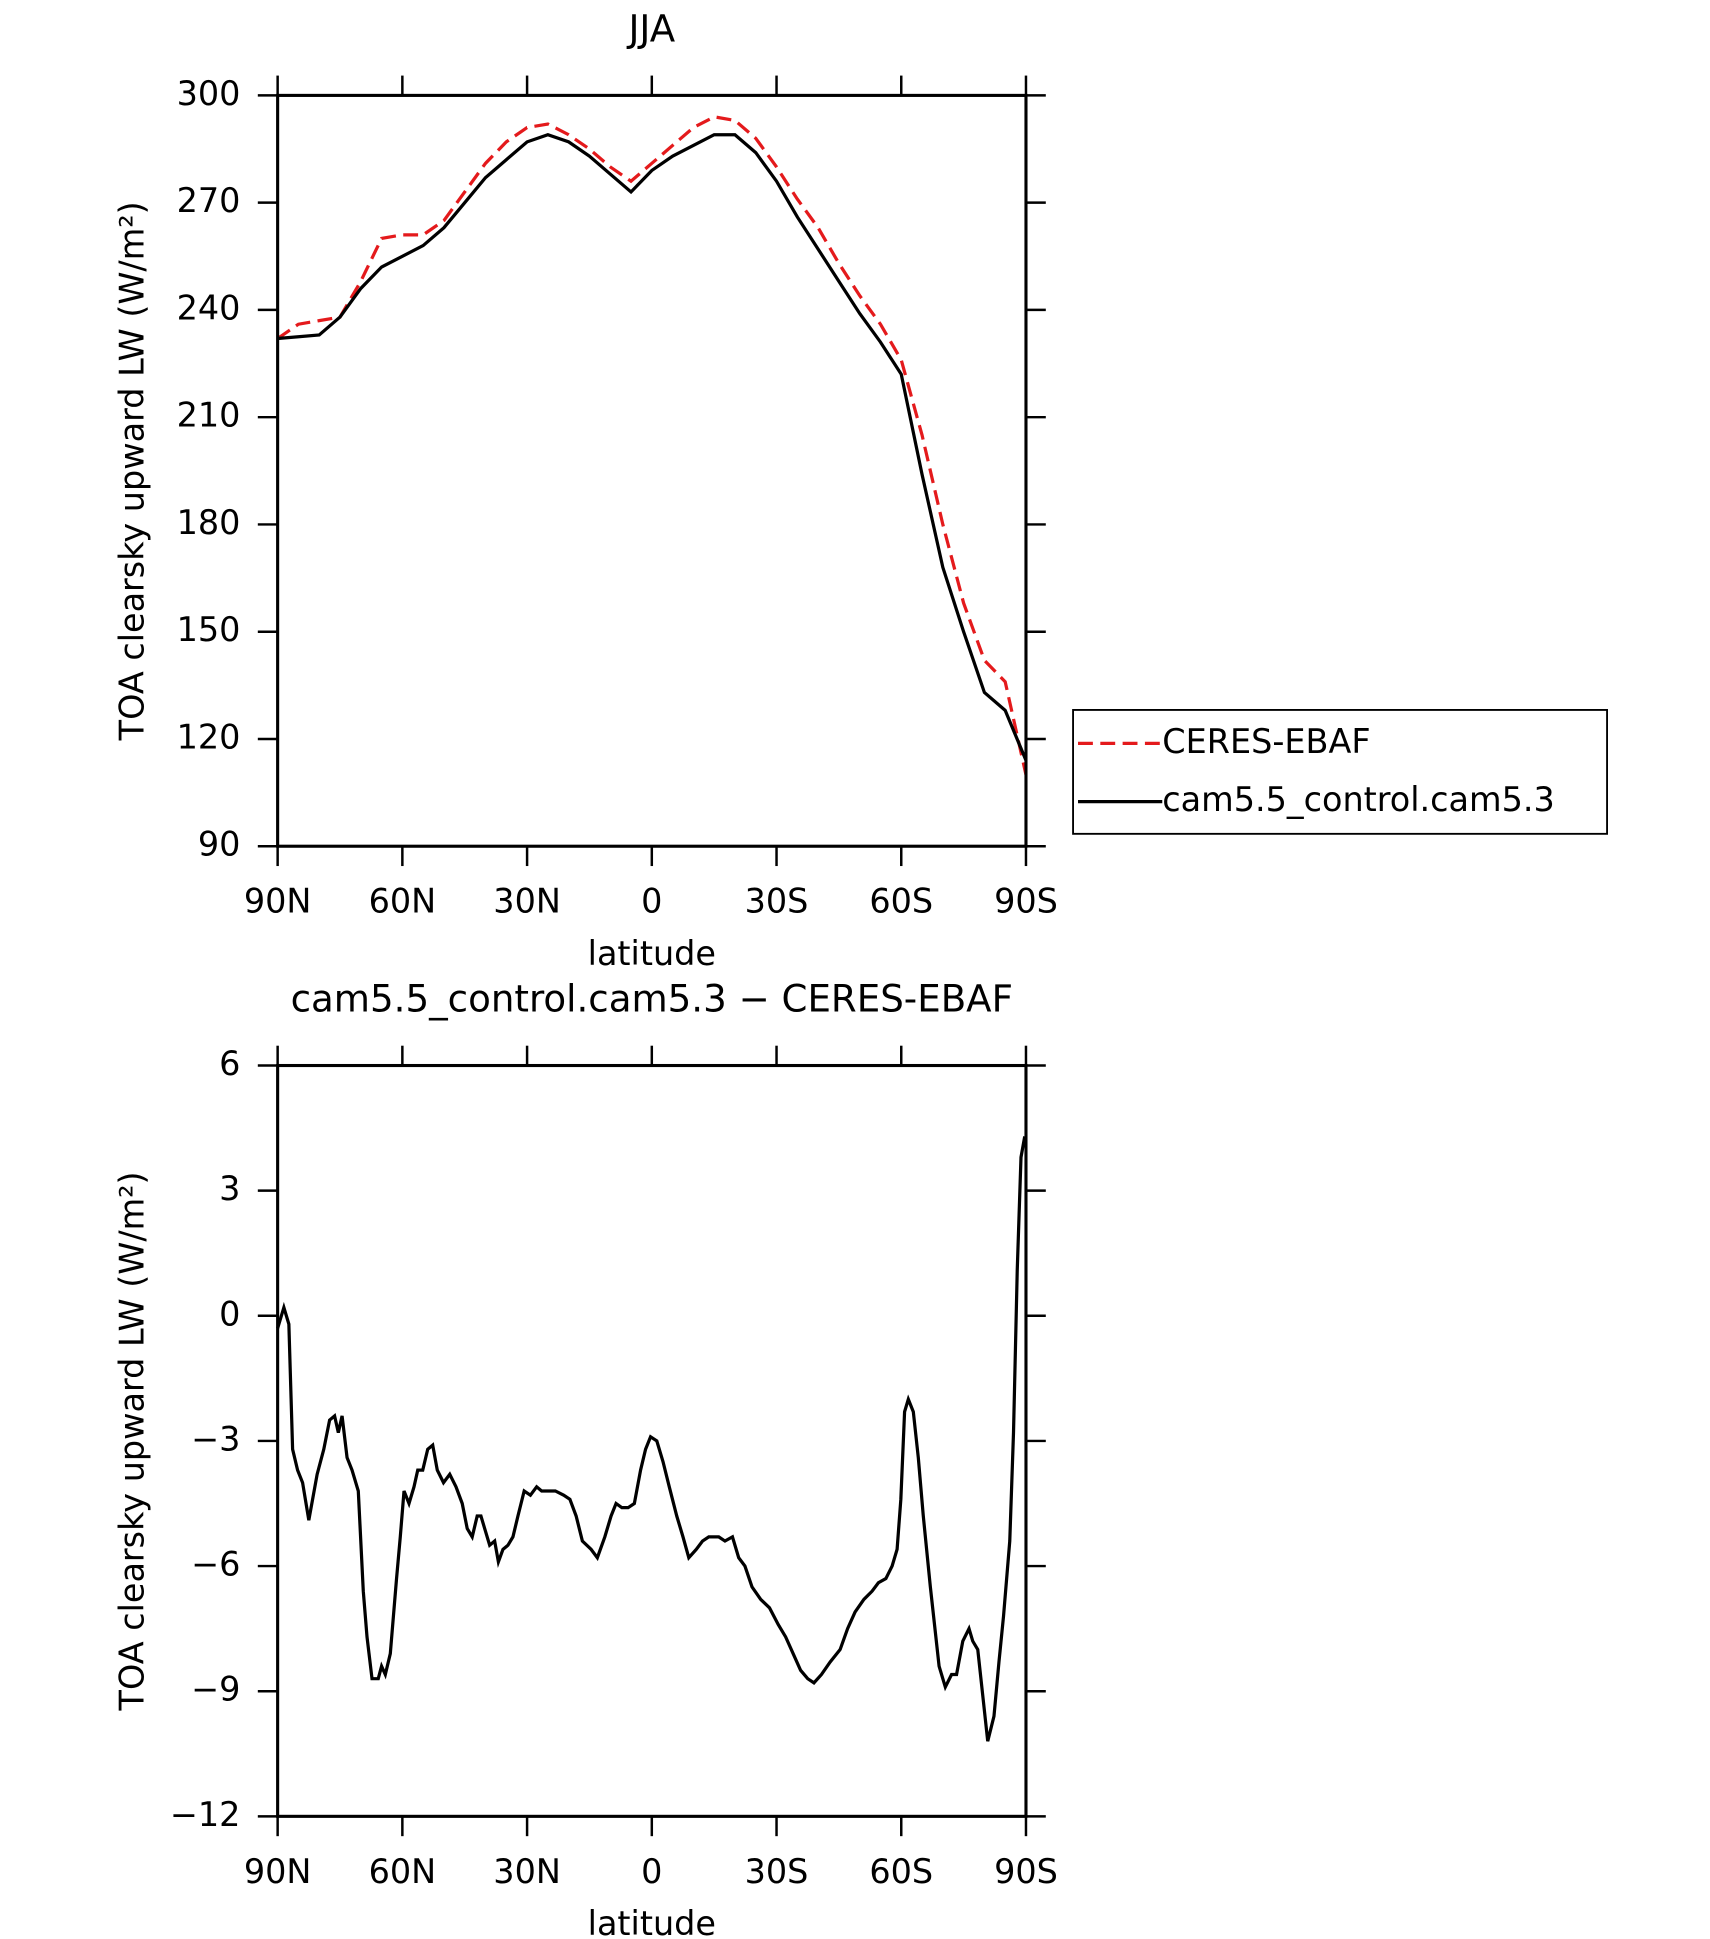 This screenshot has height=1939, width=1710. Describe the element at coordinates (229, 1188) in the screenshot. I see `y-tick-label: 3` at that location.